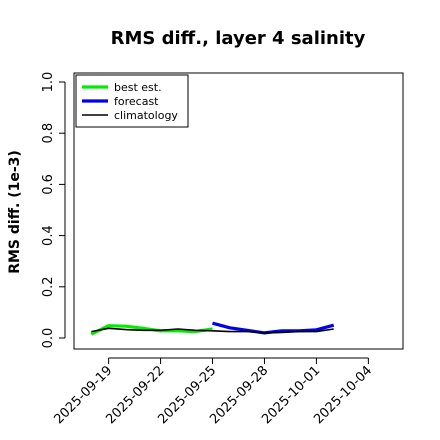 The image size is (440, 440). I want to click on series-line-climatology, so click(212, 330).